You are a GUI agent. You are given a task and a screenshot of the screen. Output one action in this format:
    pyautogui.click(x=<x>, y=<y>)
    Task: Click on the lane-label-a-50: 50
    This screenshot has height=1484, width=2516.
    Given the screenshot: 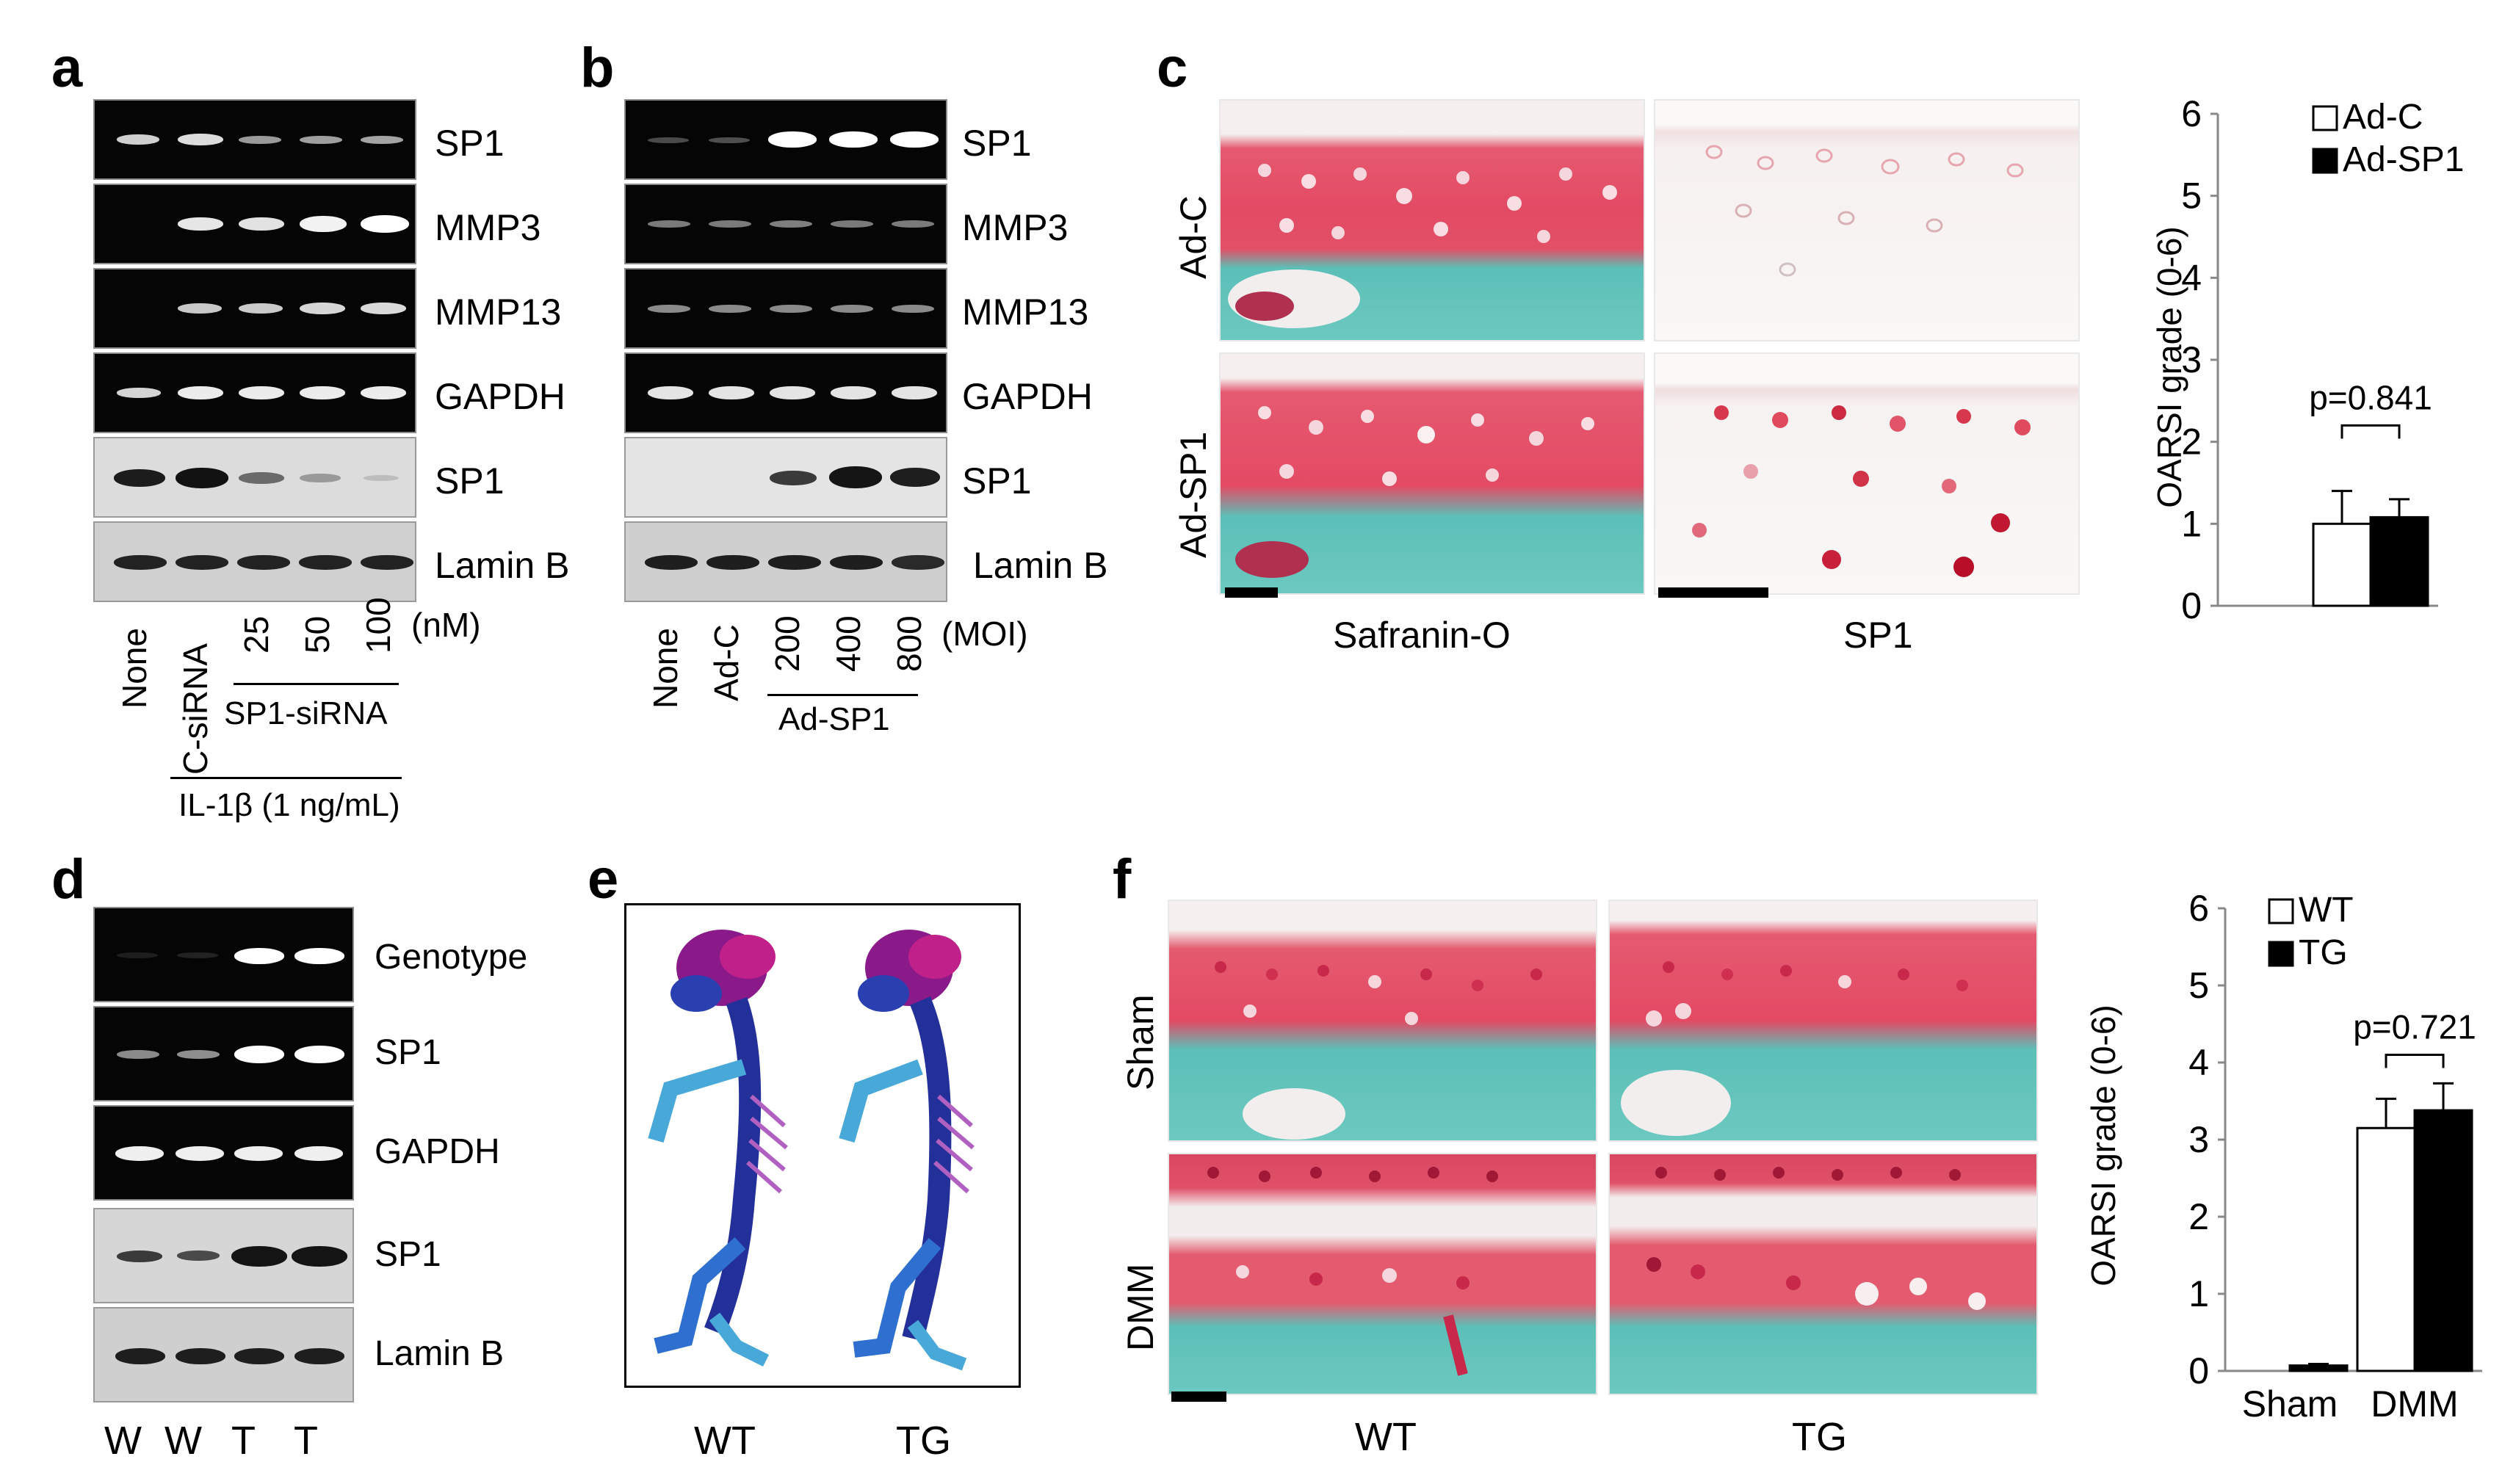 What is the action you would take?
    pyautogui.click(x=317, y=634)
    